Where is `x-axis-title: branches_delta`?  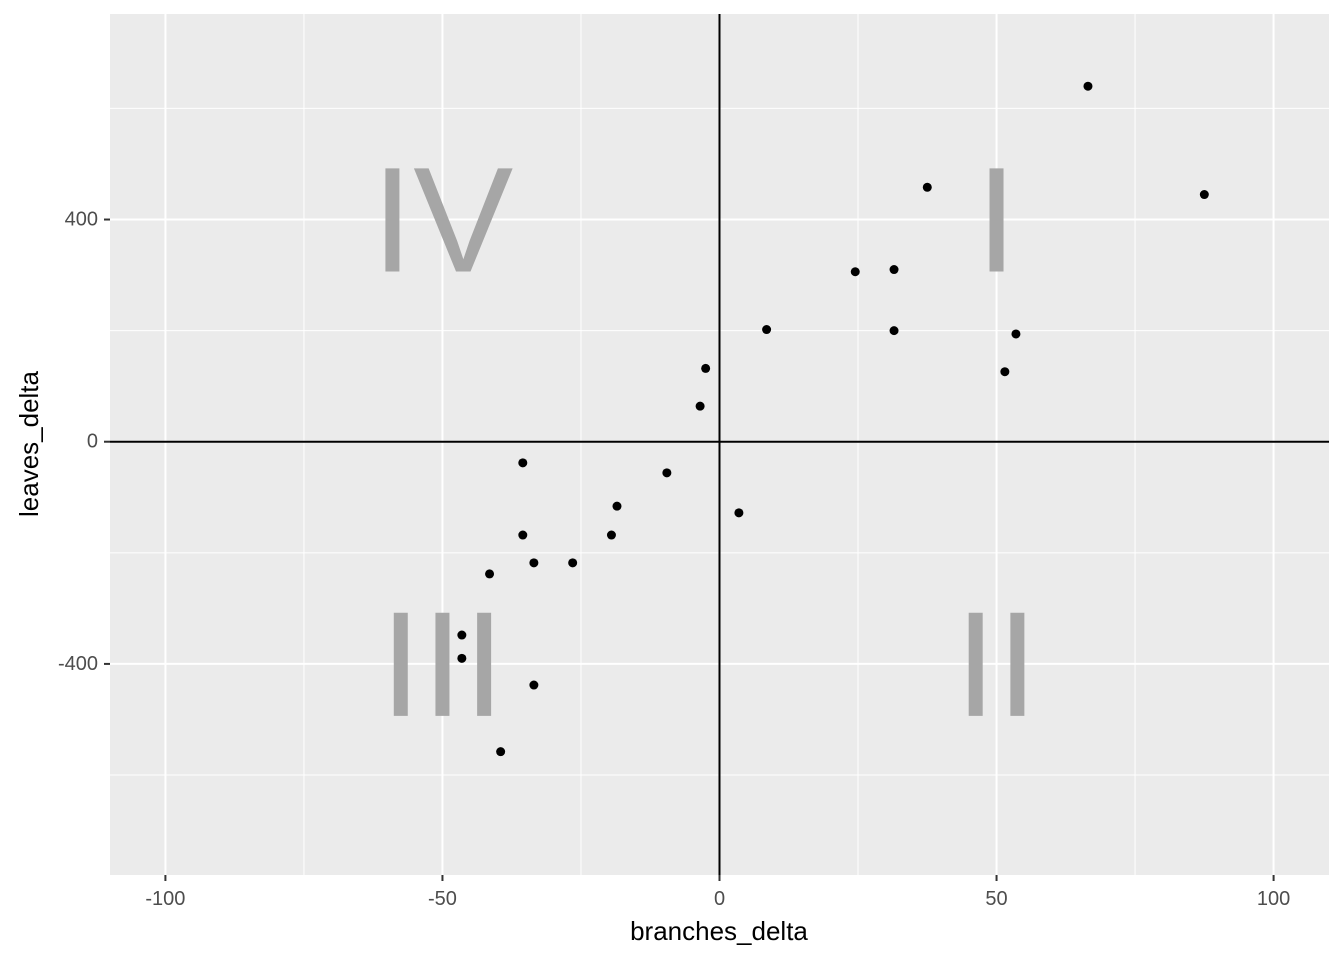
x-axis-title: branches_delta is located at coordinates (719, 931).